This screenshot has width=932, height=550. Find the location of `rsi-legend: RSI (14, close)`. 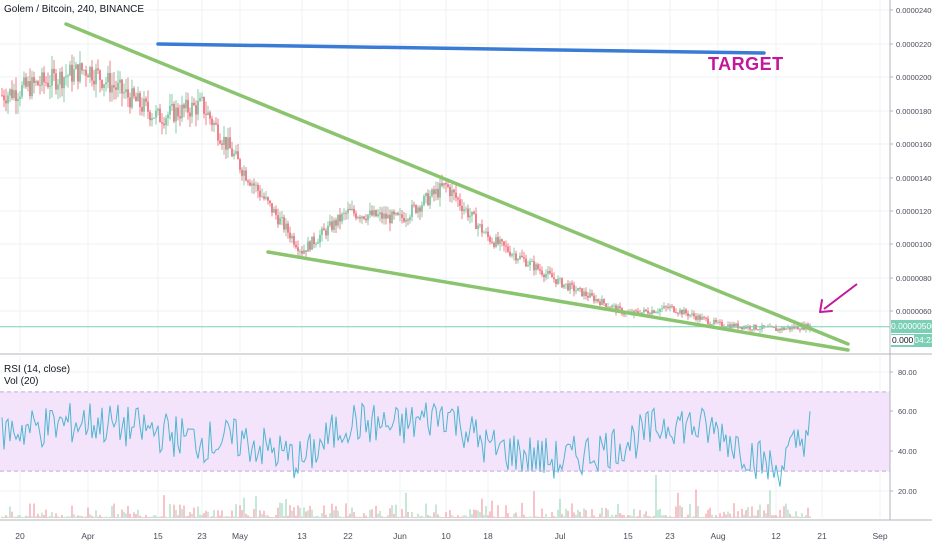

rsi-legend: RSI (14, close) is located at coordinates (37, 369).